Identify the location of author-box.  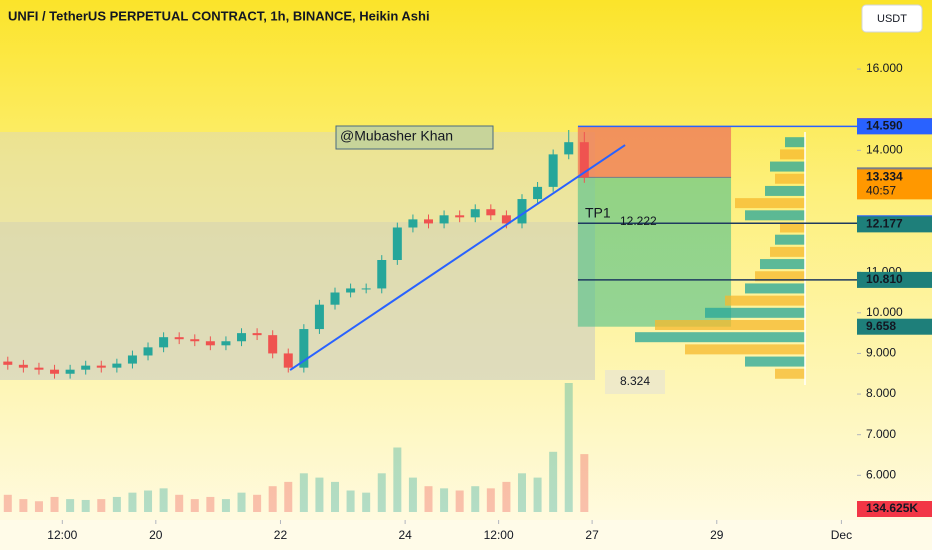
(414, 137).